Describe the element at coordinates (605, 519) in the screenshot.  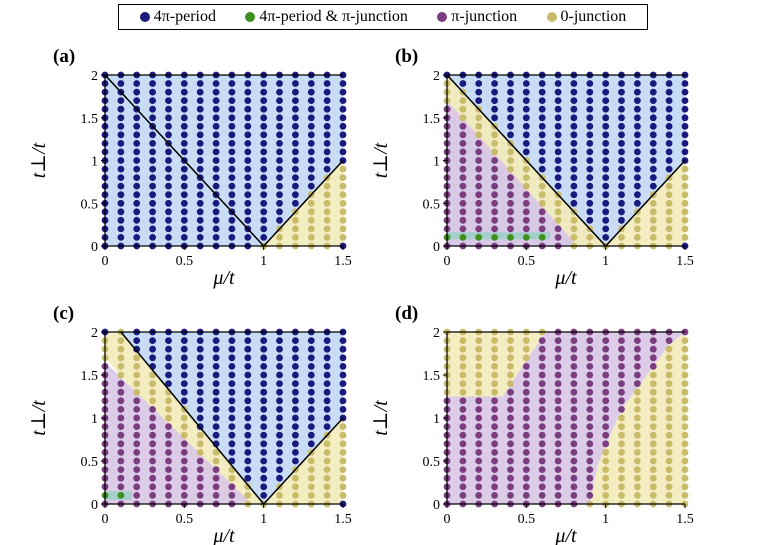
I see `x-tick-label: 1` at that location.